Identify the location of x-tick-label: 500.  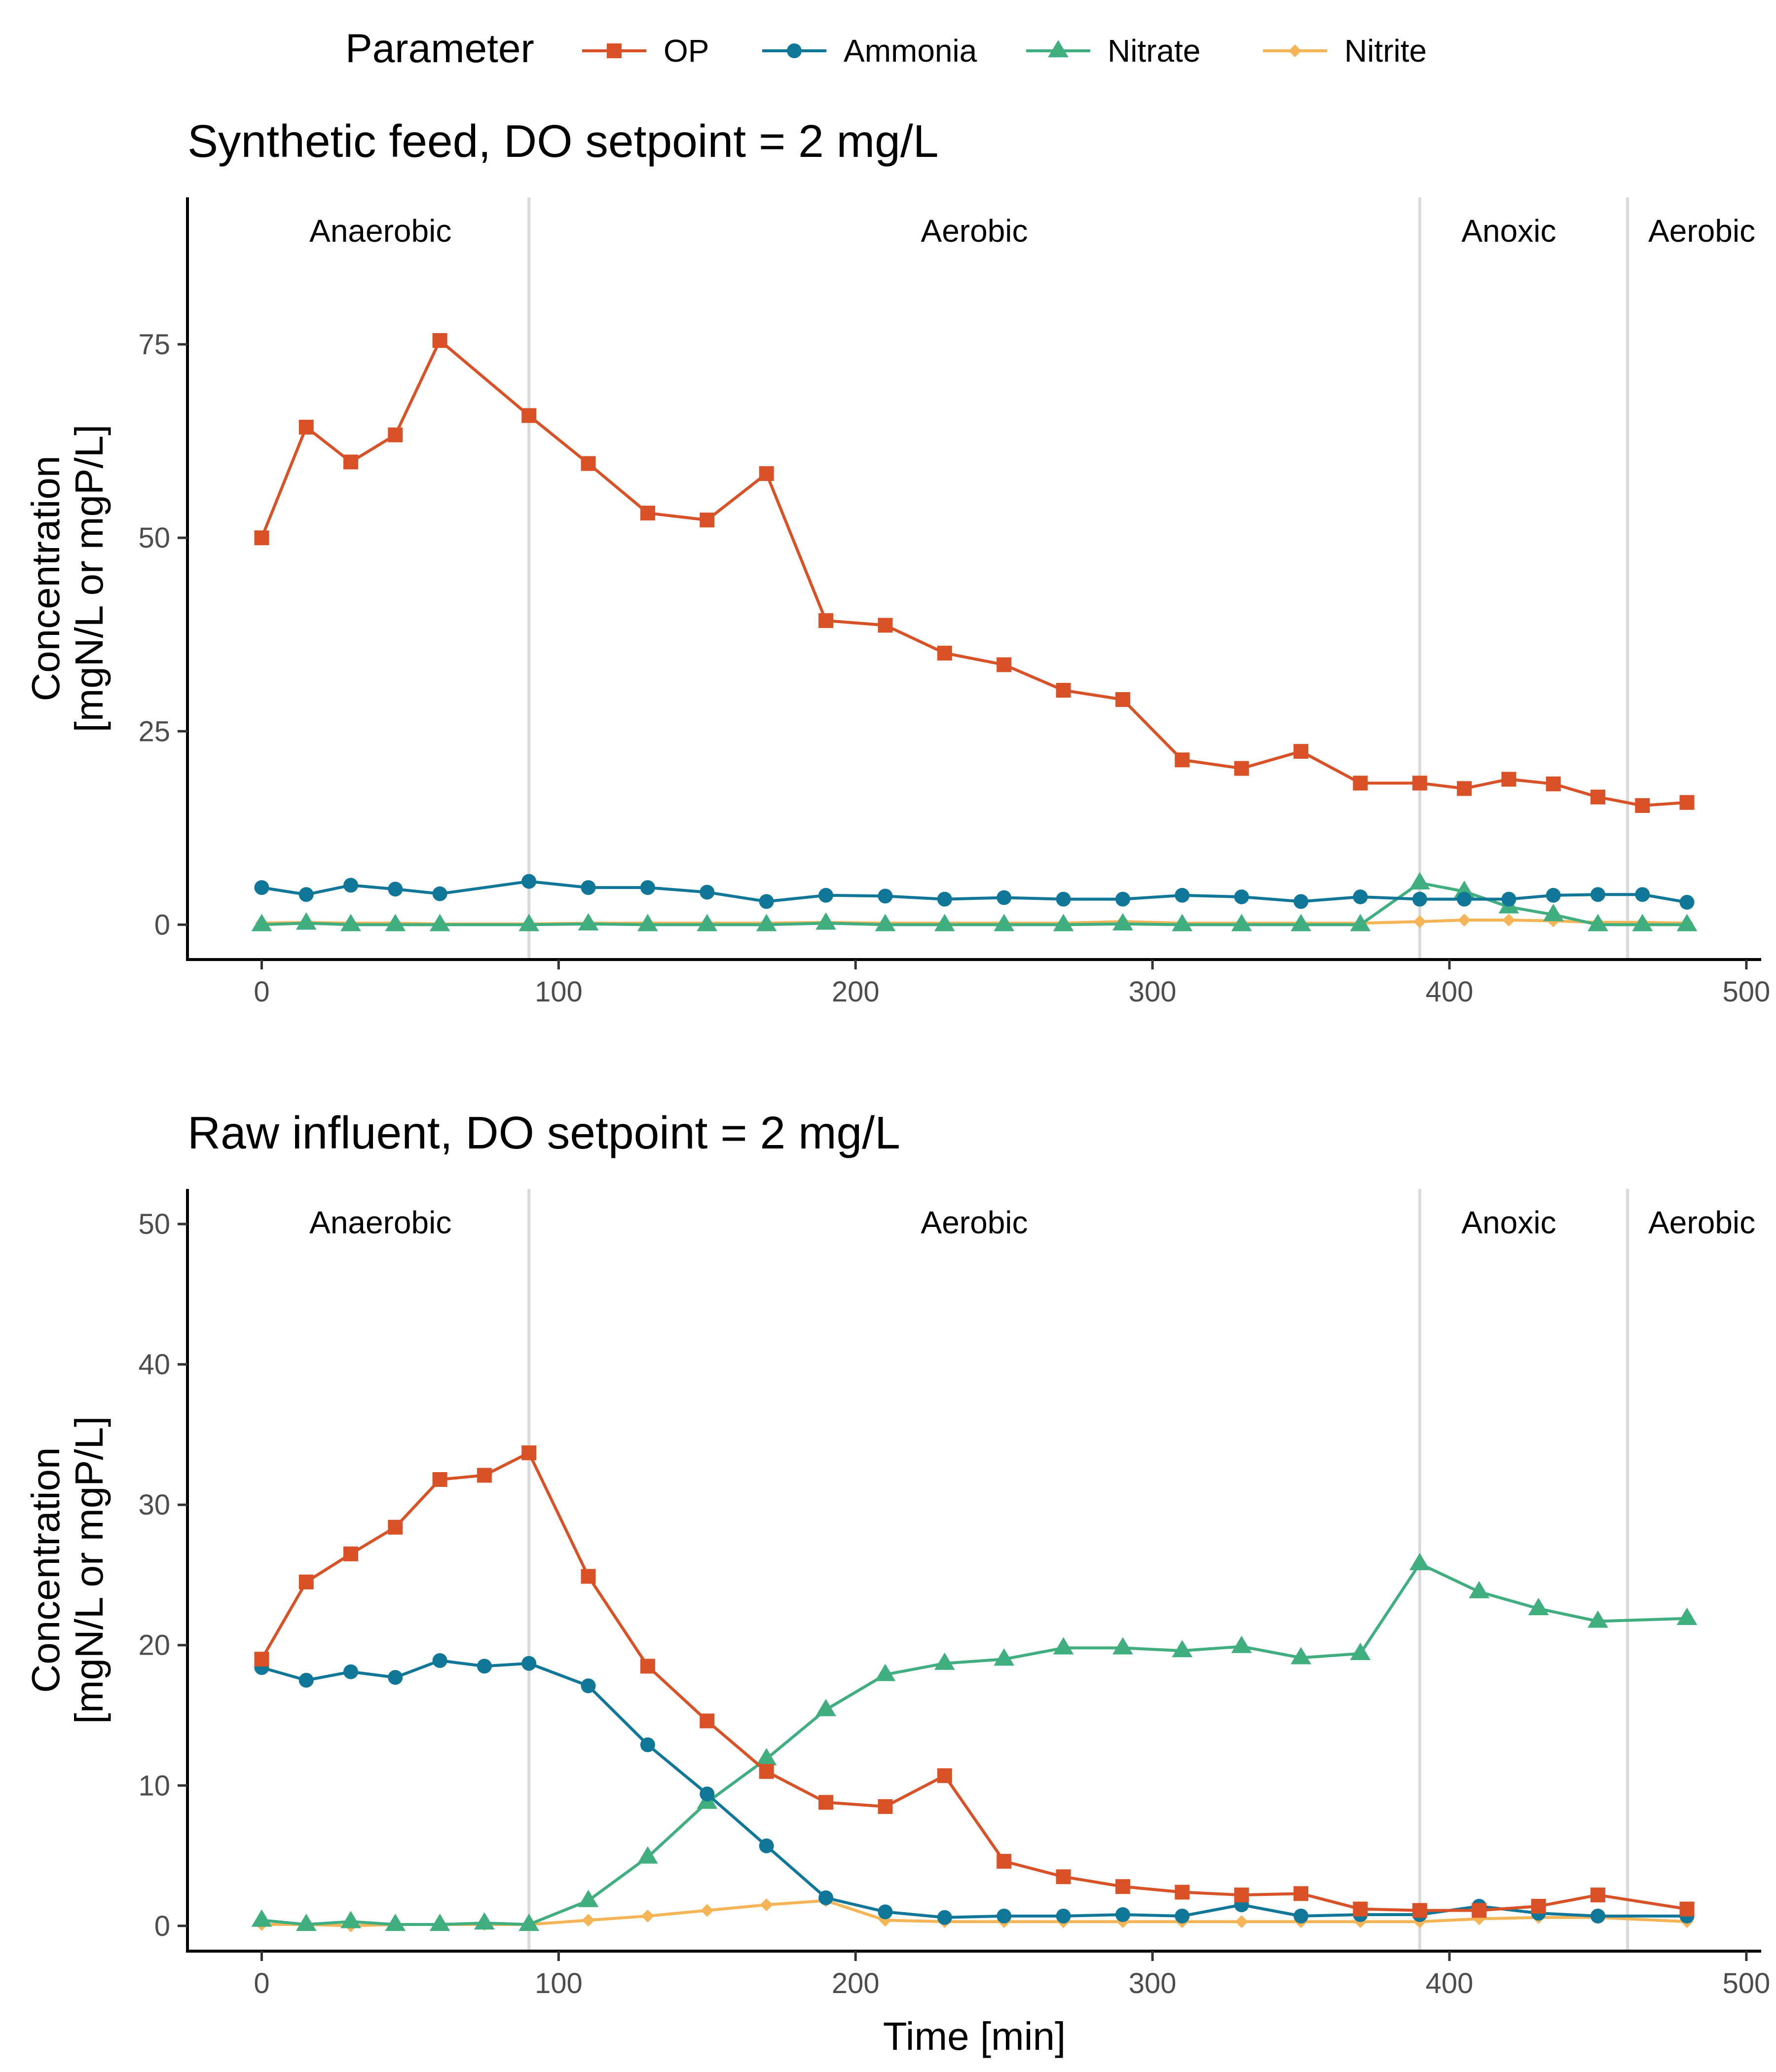
(1747, 1983).